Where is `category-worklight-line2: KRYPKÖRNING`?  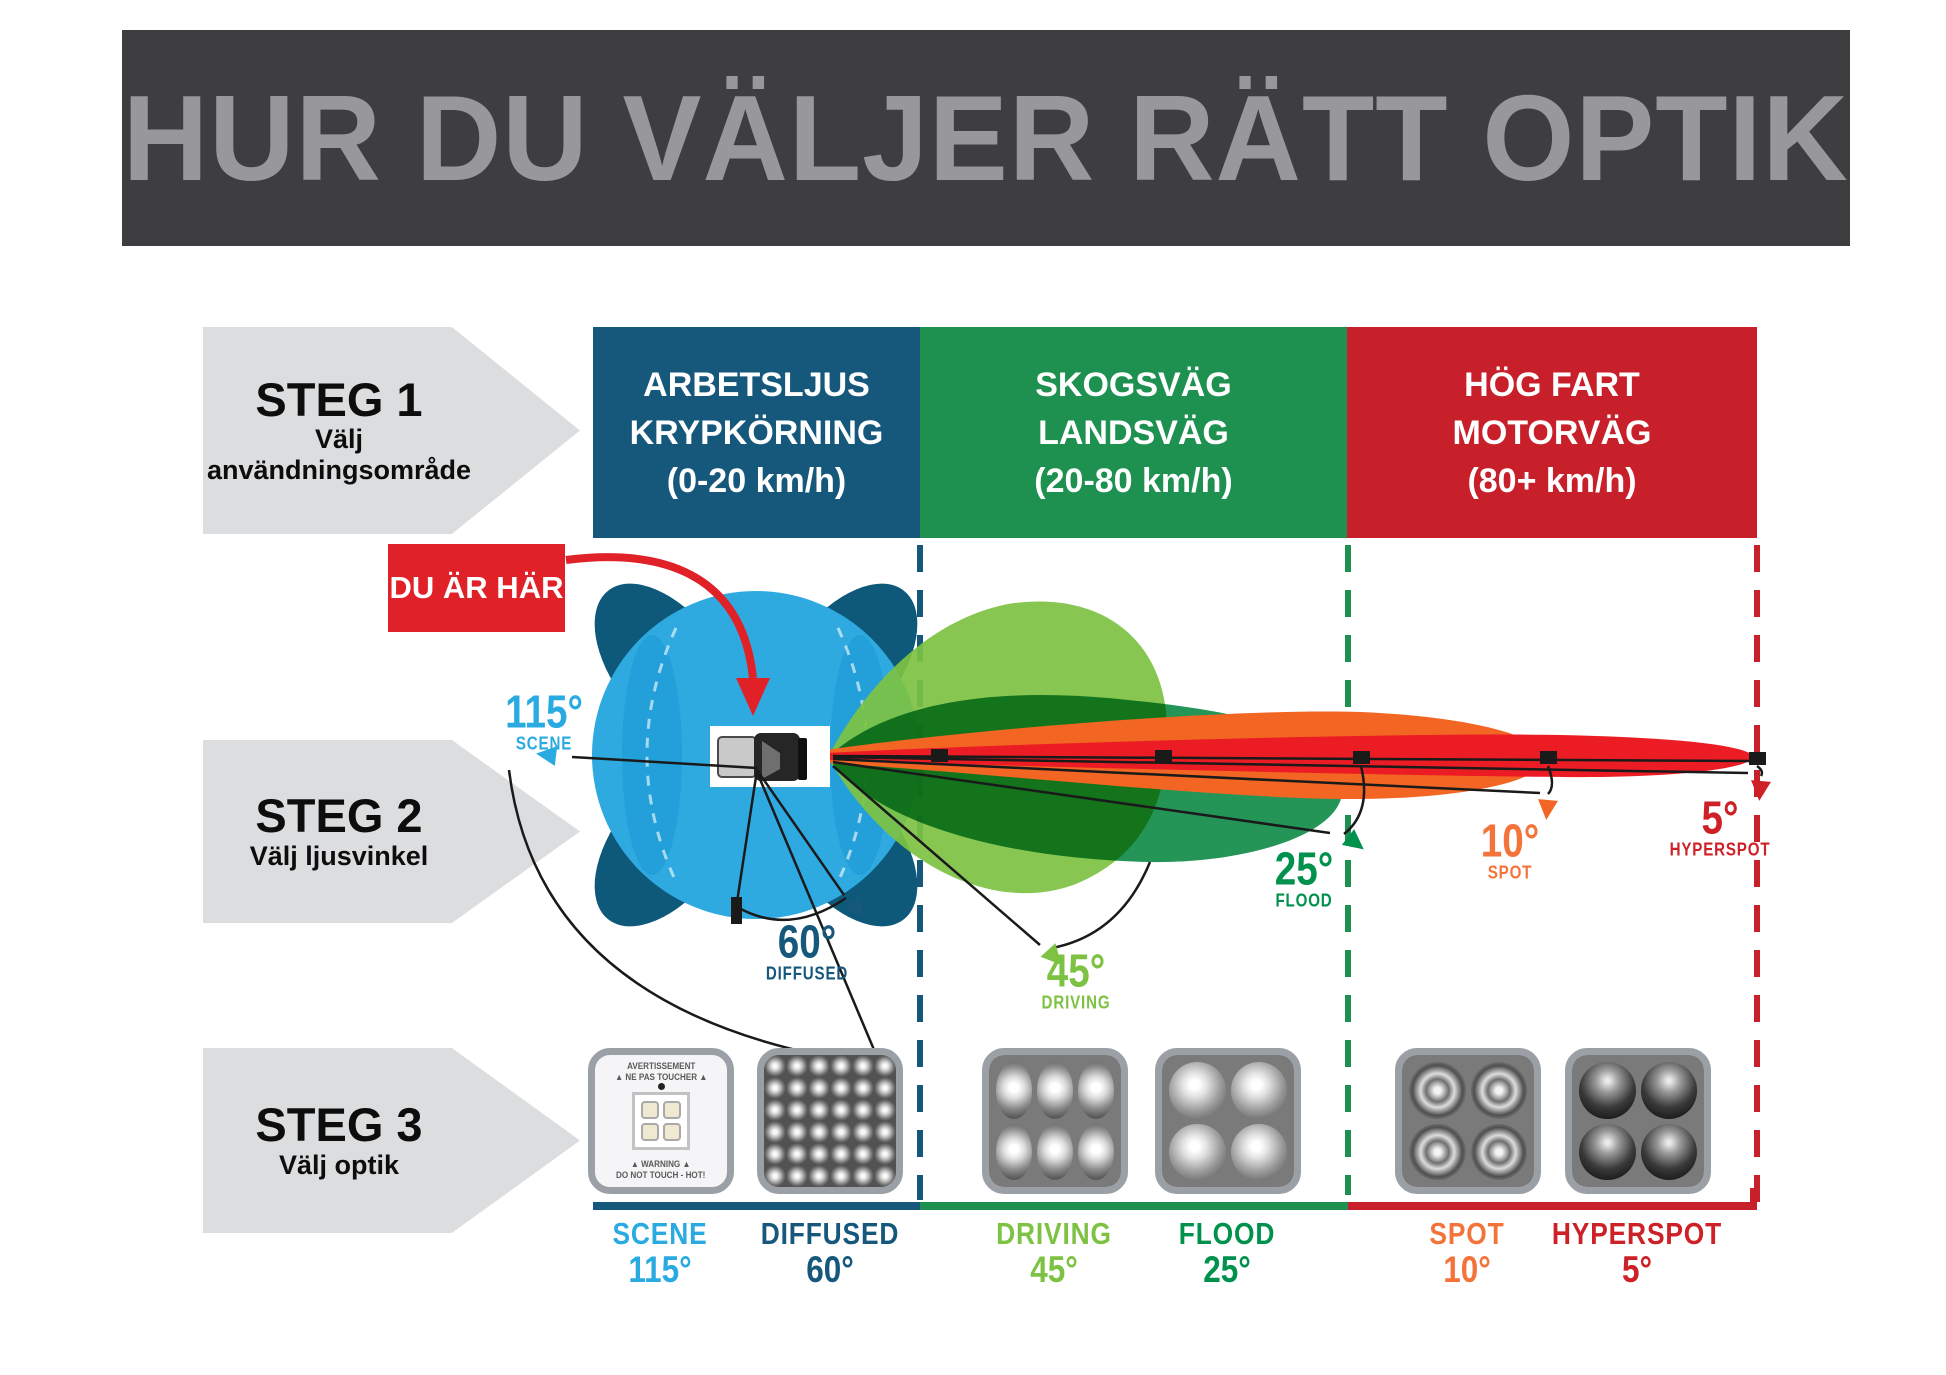 category-worklight-line2: KRYPKÖRNING is located at coordinates (756, 432).